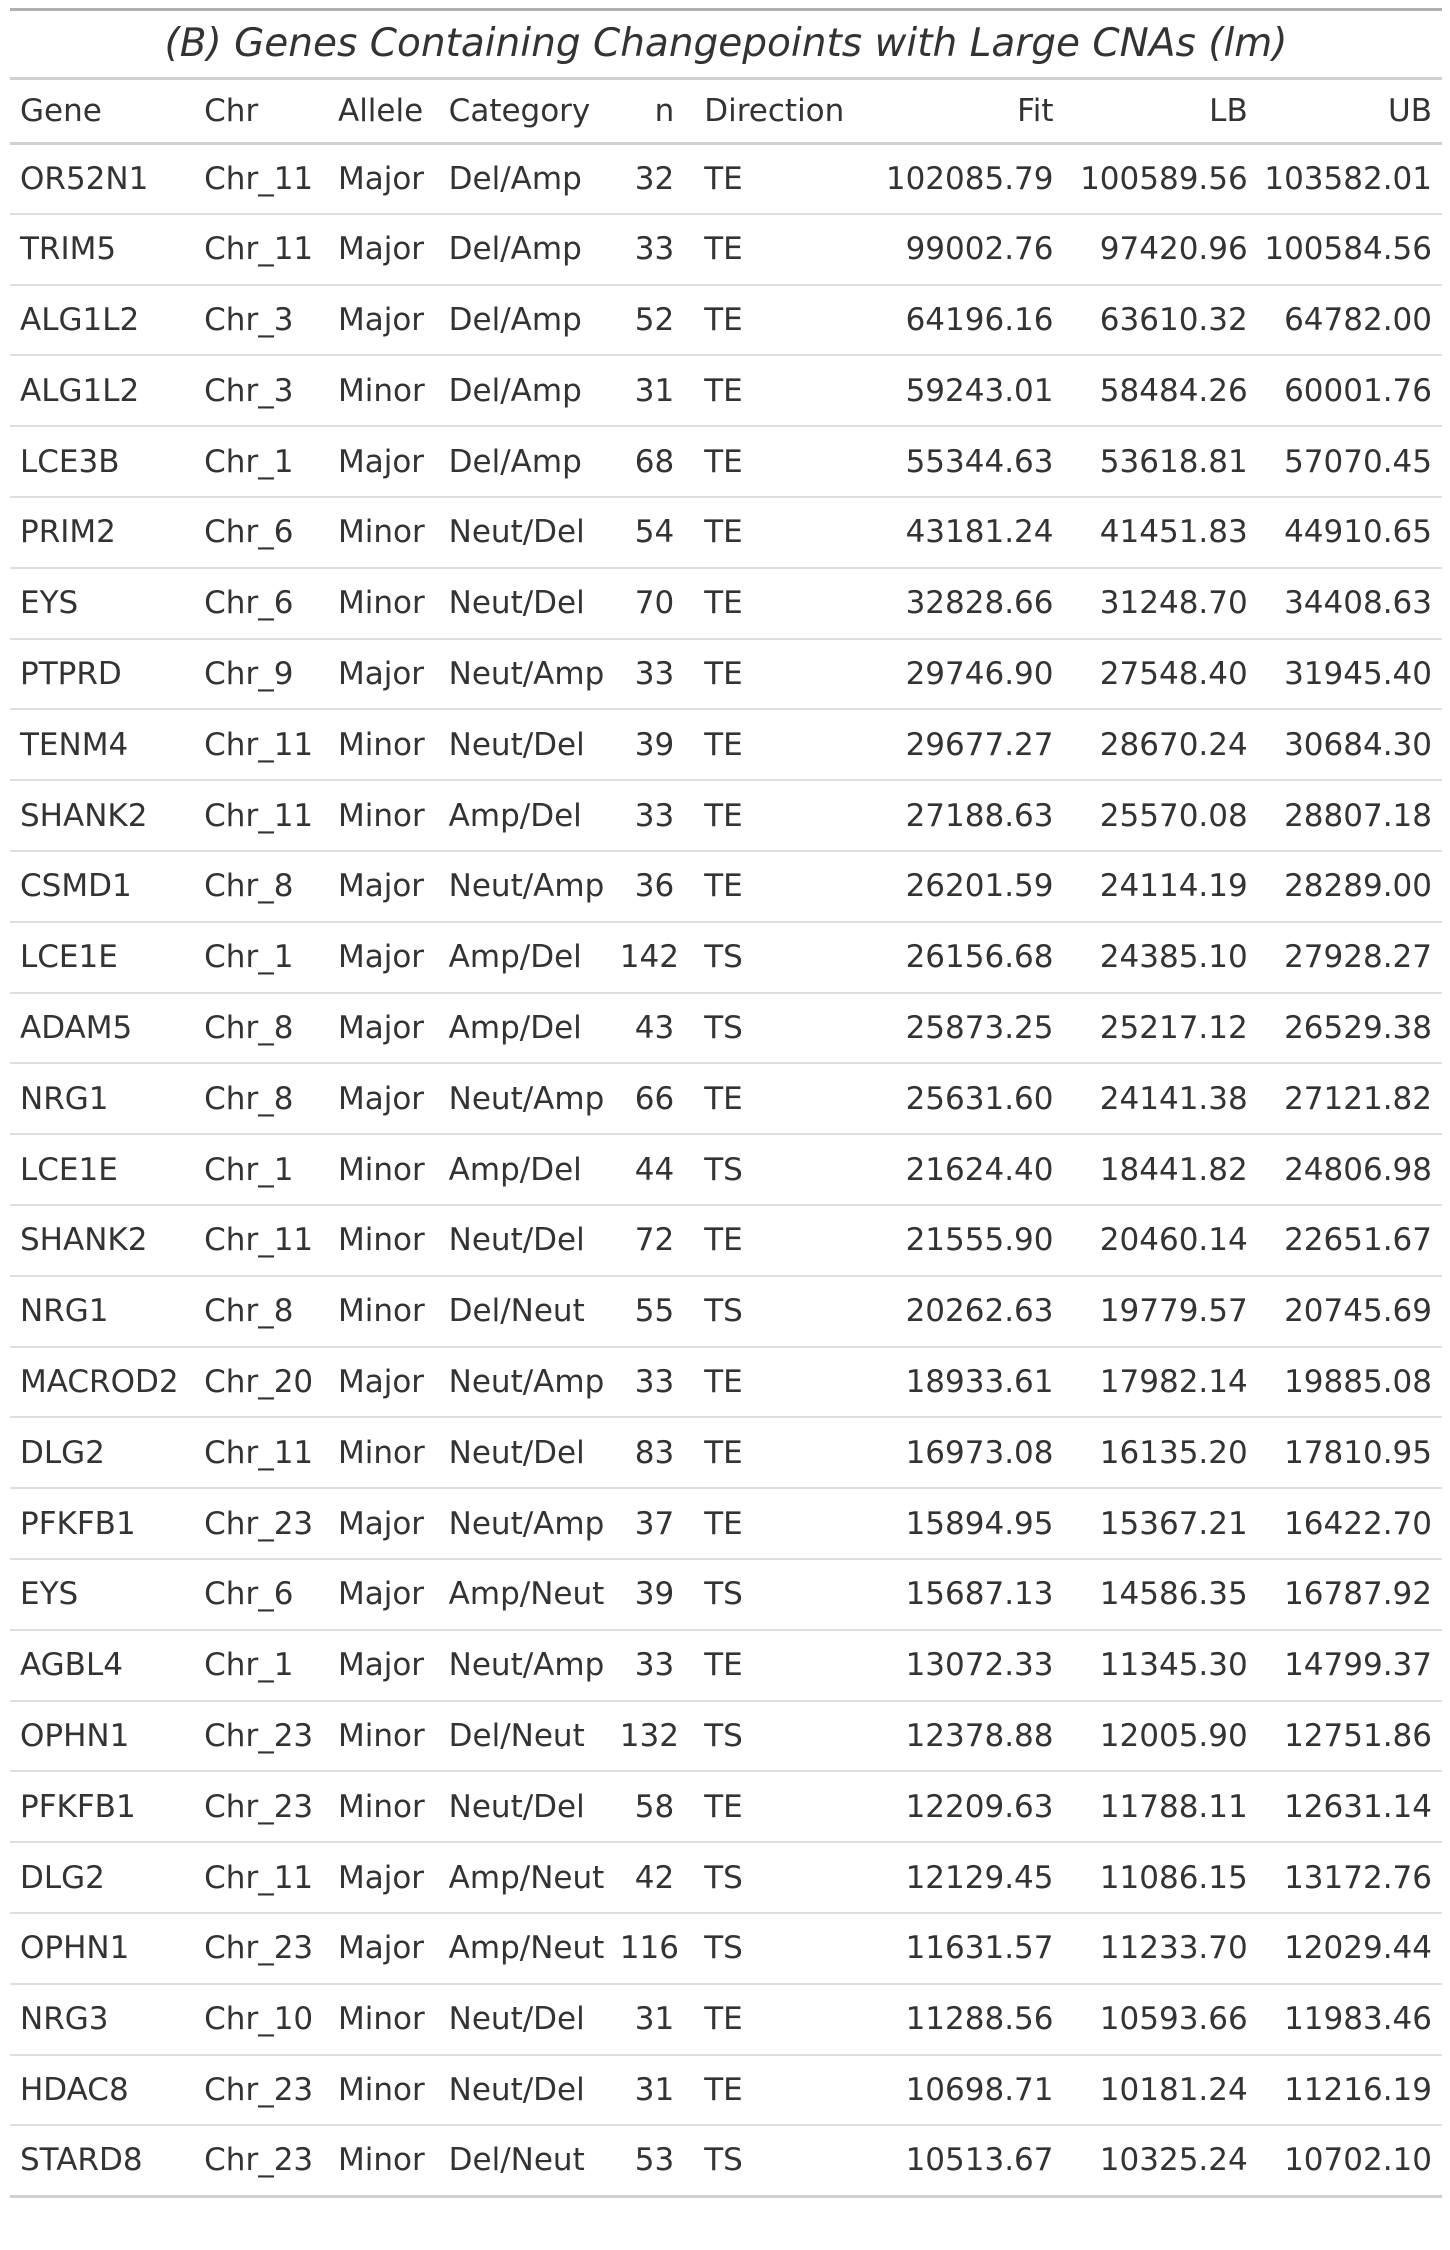  What do you see at coordinates (956, 2161) in the screenshot?
I see `cell-fit: 10513.67` at bounding box center [956, 2161].